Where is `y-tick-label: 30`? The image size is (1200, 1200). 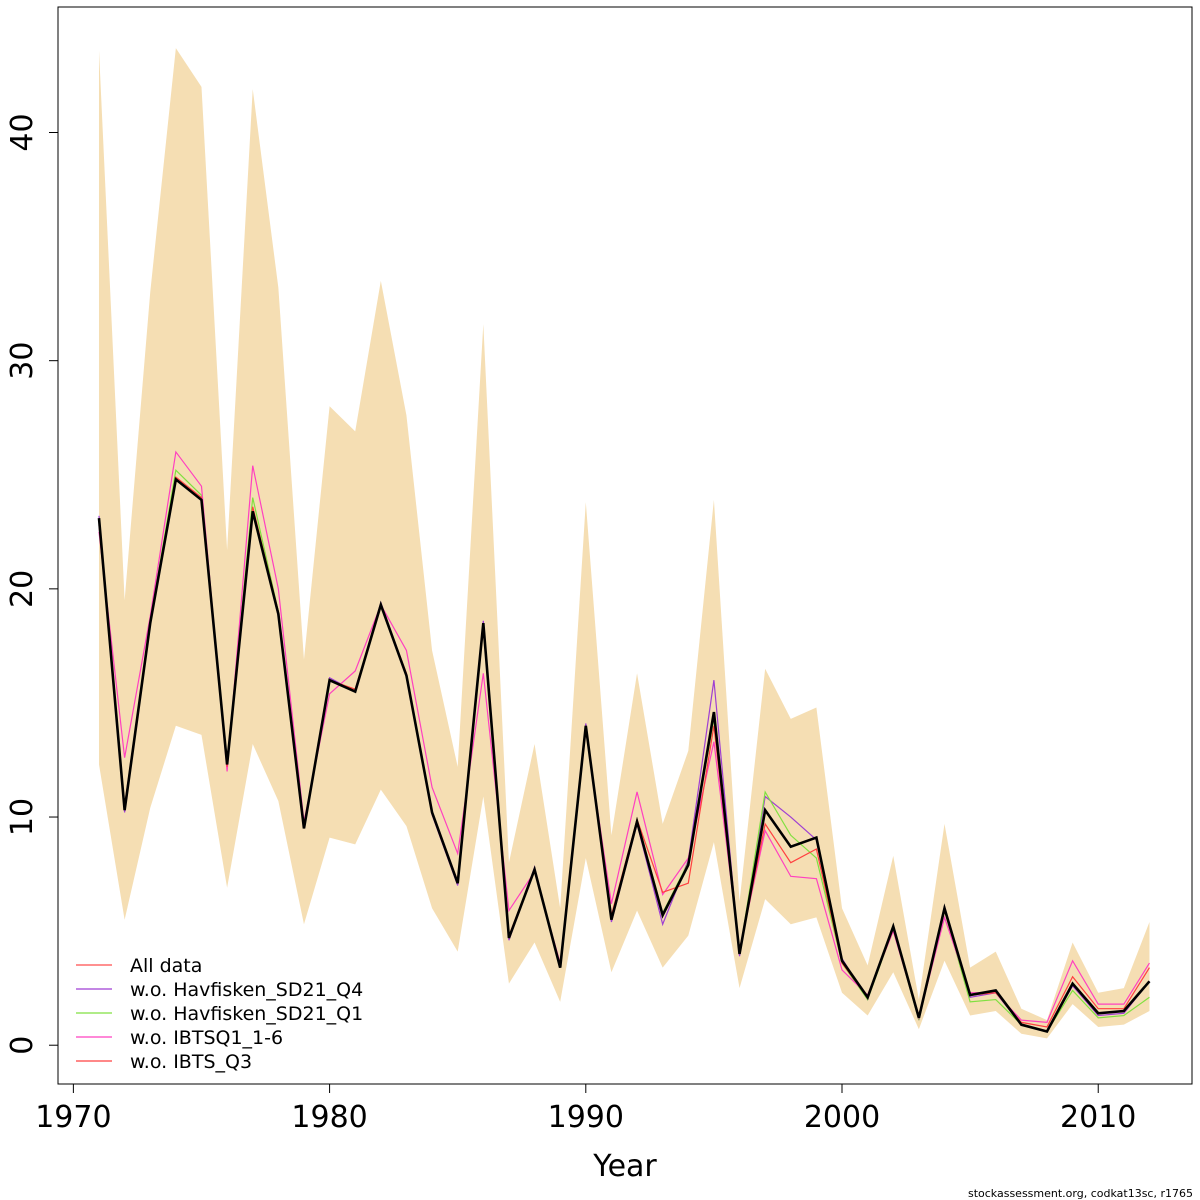 y-tick-label: 30 is located at coordinates (22, 361).